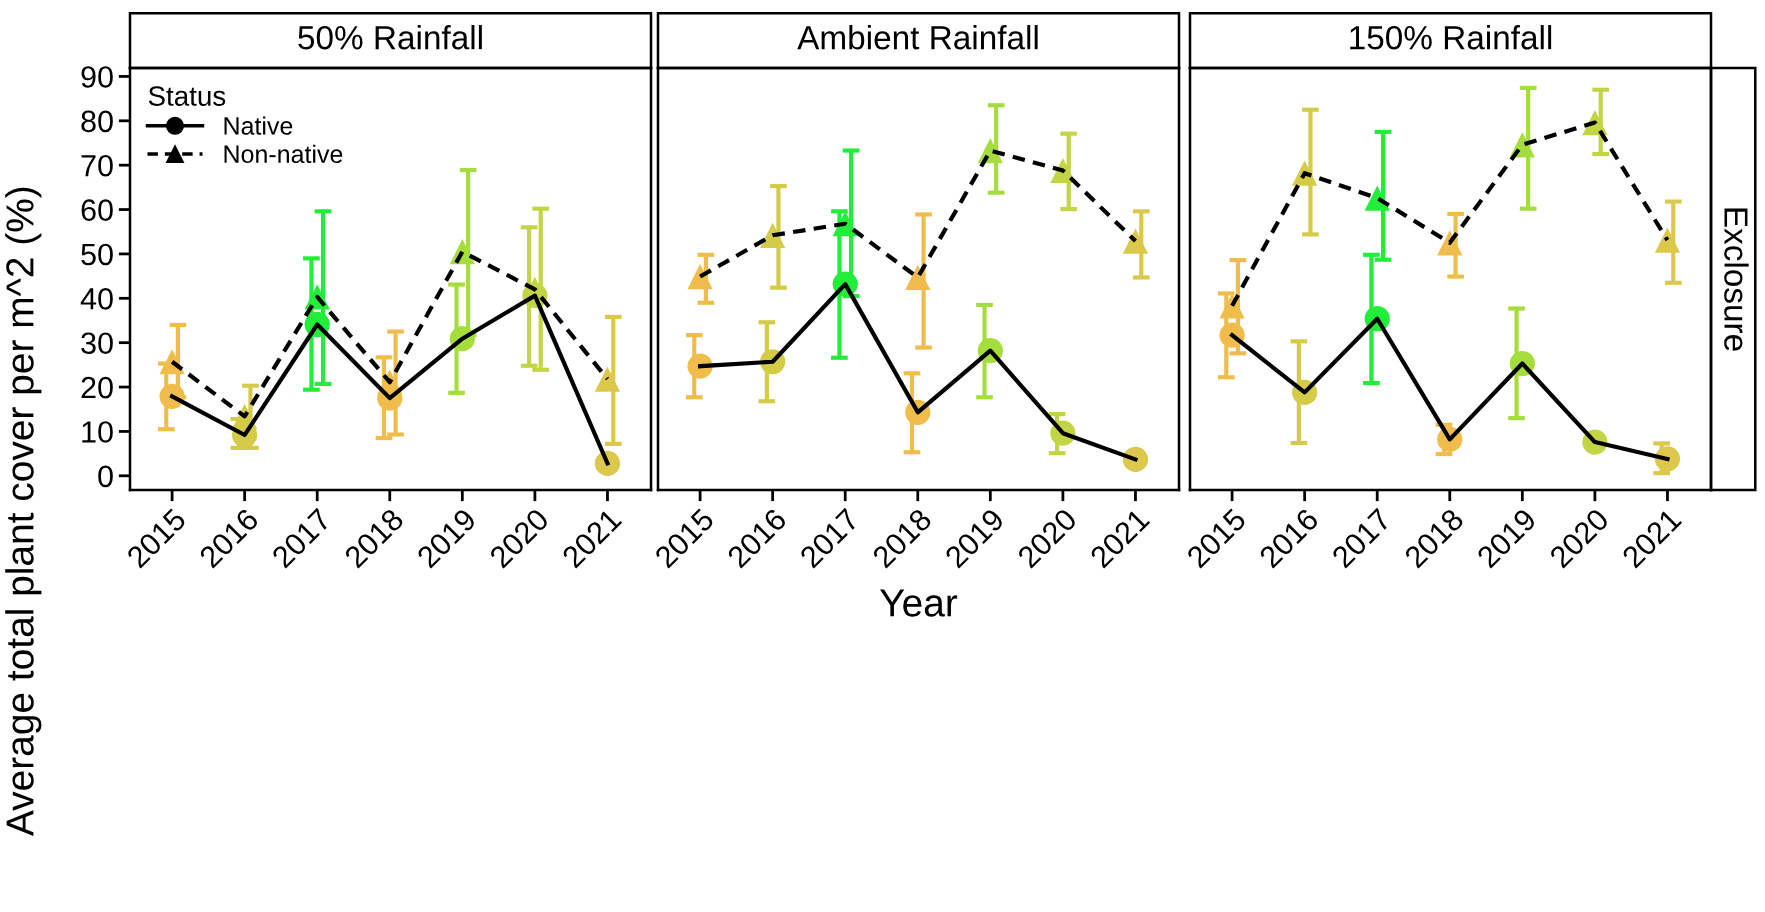 The width and height of the screenshot is (1765, 912). Describe the element at coordinates (1736, 279) in the screenshot. I see `text: Exclosure` at that location.